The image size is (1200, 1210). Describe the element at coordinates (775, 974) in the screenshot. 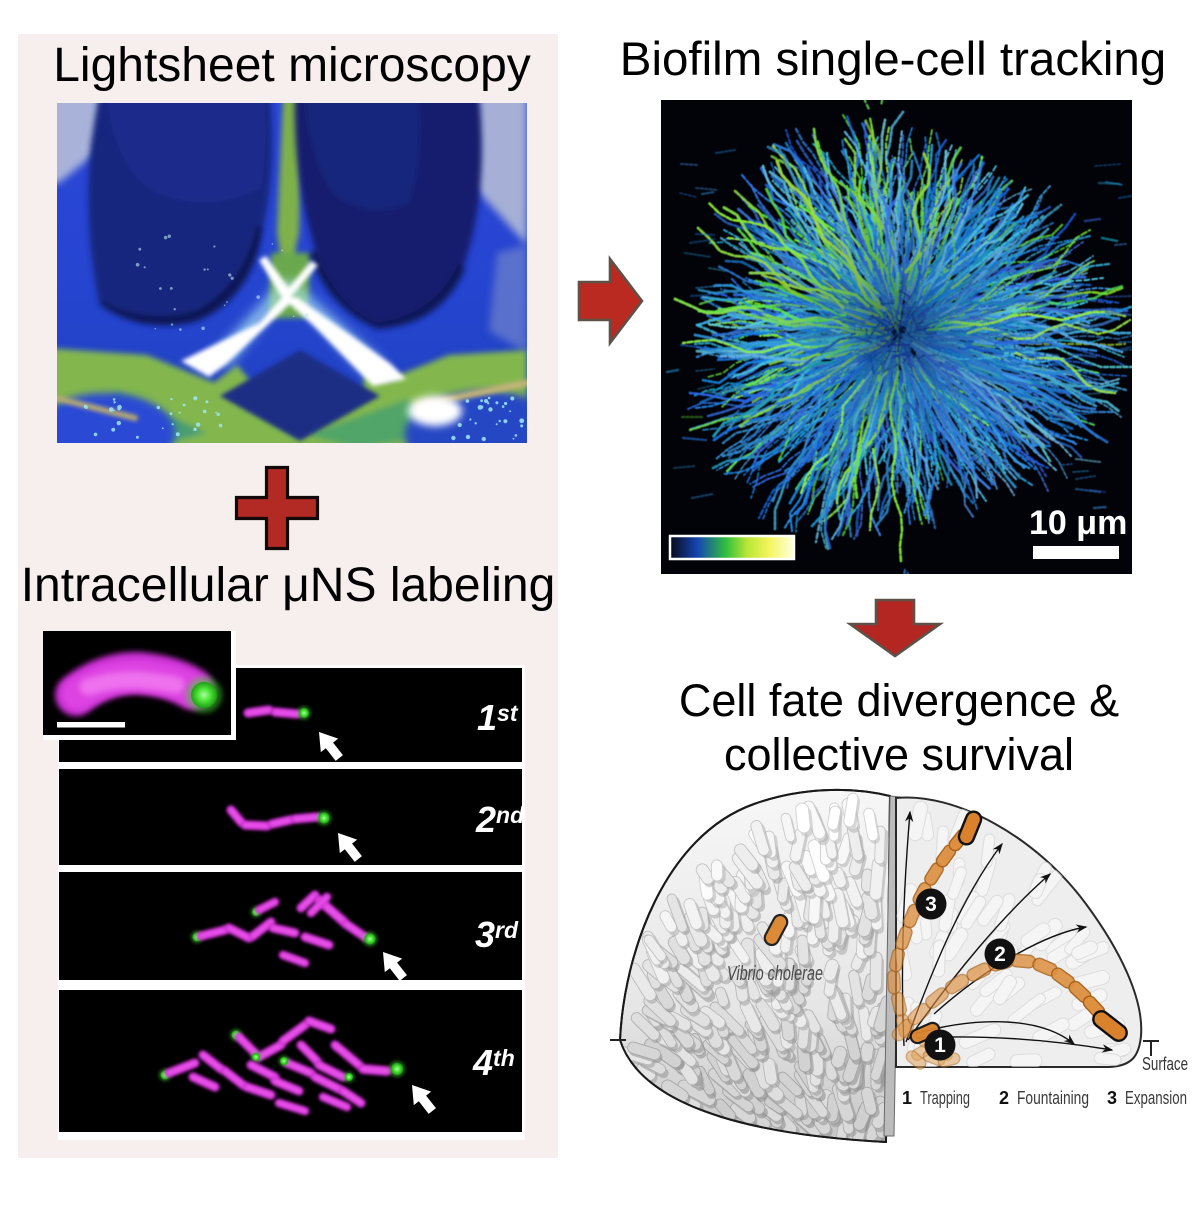

I see `svg-text: Vibrio cholerae` at that location.